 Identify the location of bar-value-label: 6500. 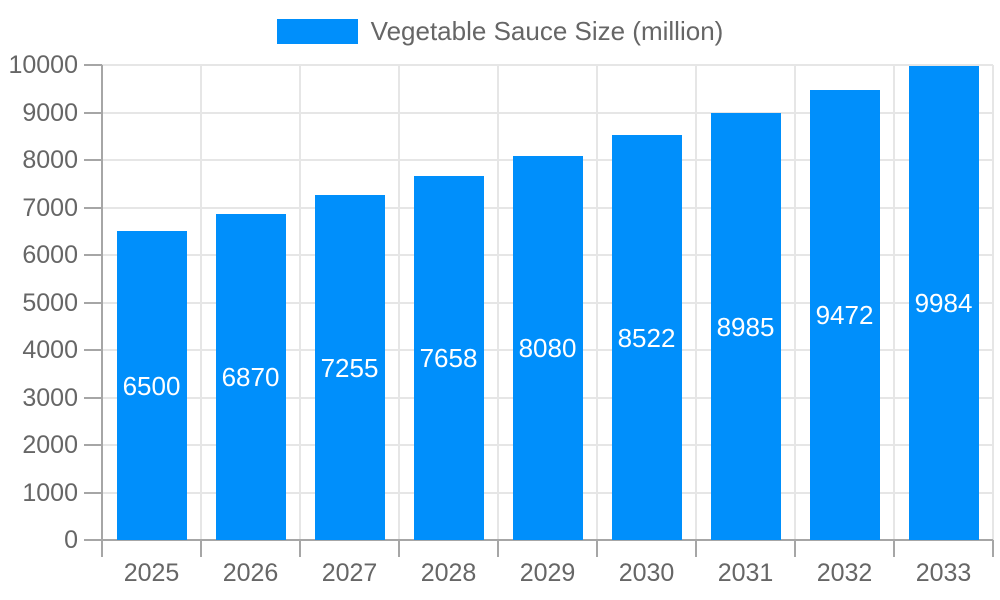
(151, 385).